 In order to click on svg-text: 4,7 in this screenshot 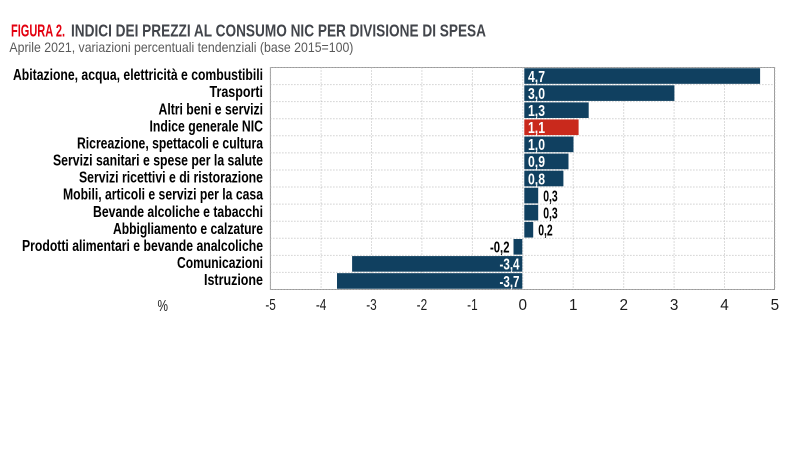, I will do `click(536, 77)`.